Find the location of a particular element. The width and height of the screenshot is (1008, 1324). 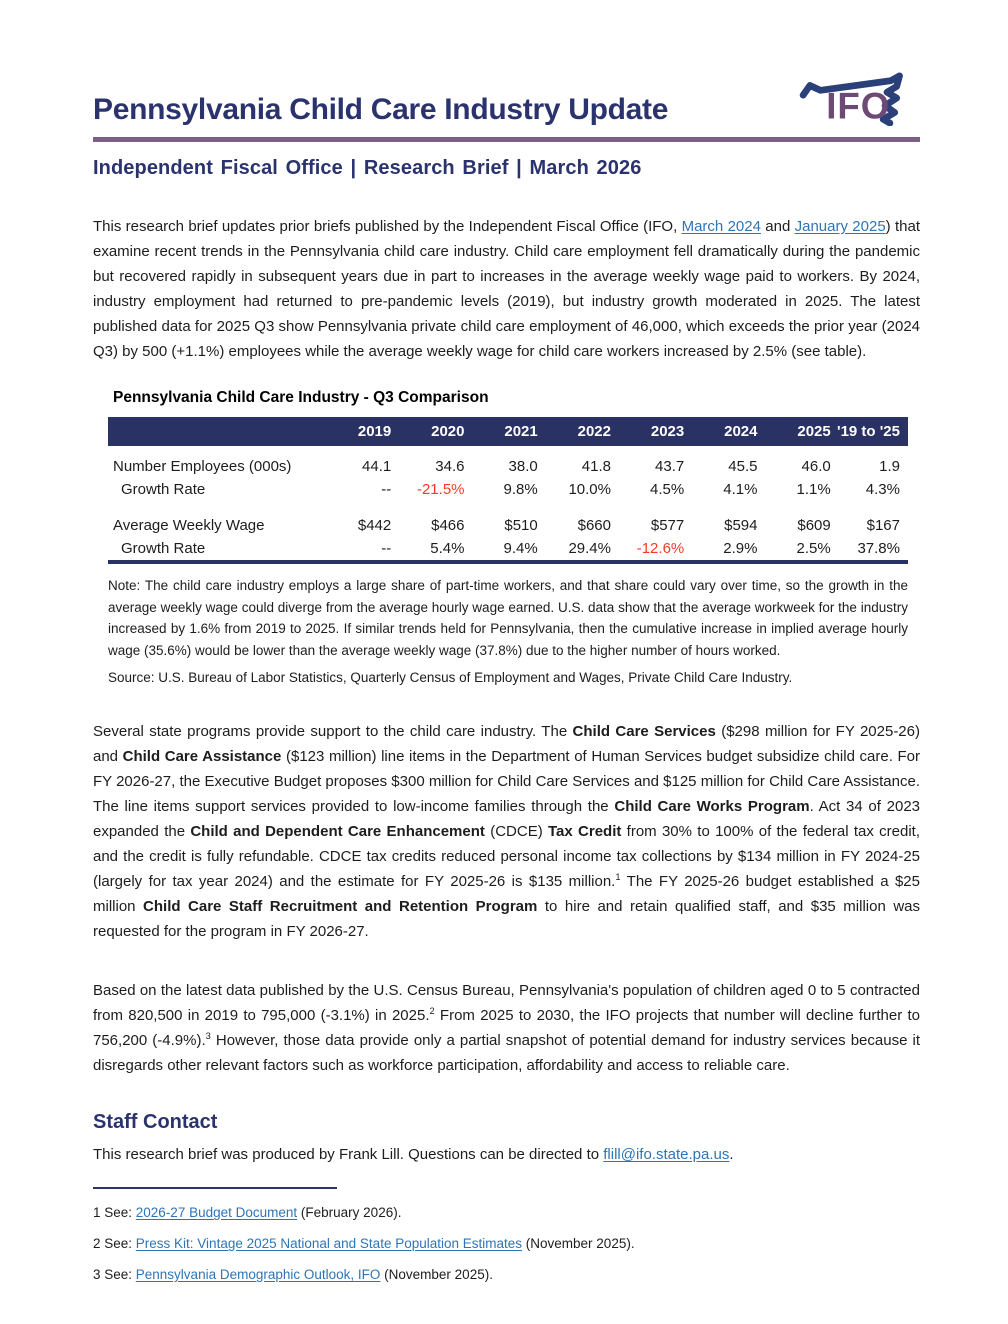

table-cell: 38.0 is located at coordinates (523, 466).